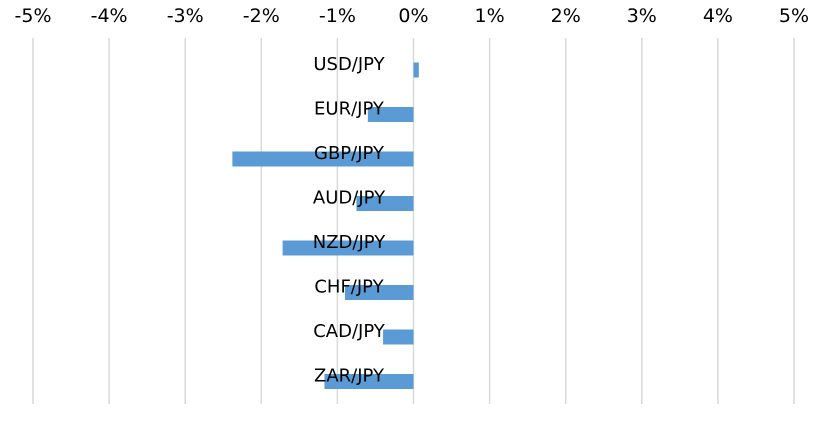 This screenshot has width=822, height=426. Describe the element at coordinates (718, 16) in the screenshot. I see `x-tick-label: 4%` at that location.